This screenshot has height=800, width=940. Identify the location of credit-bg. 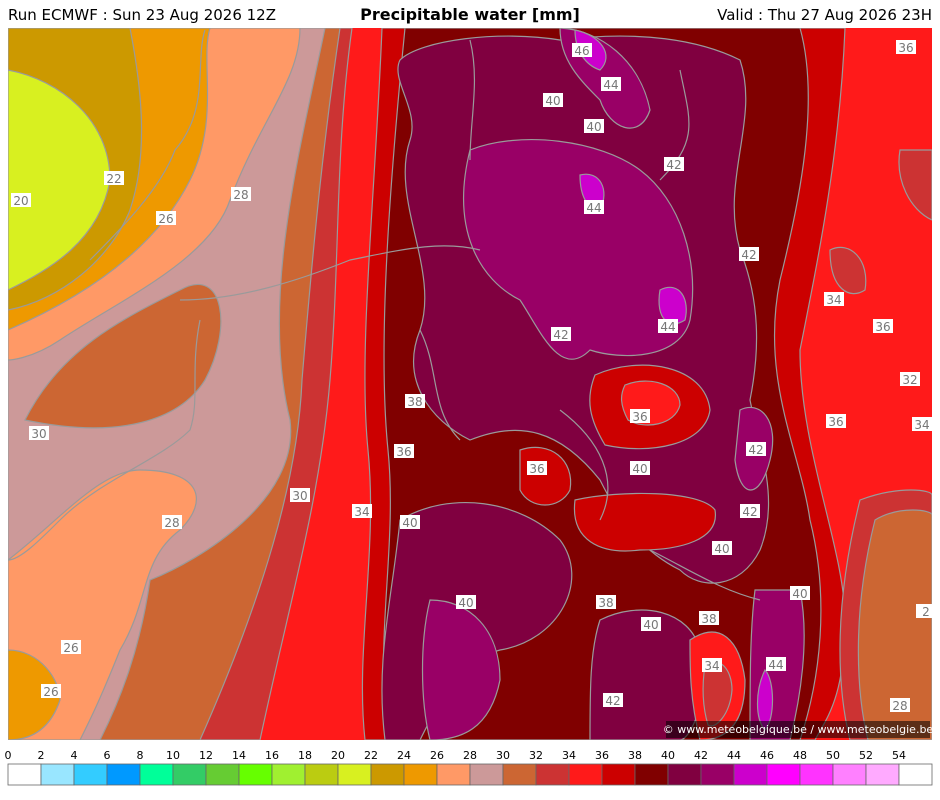
(798, 729).